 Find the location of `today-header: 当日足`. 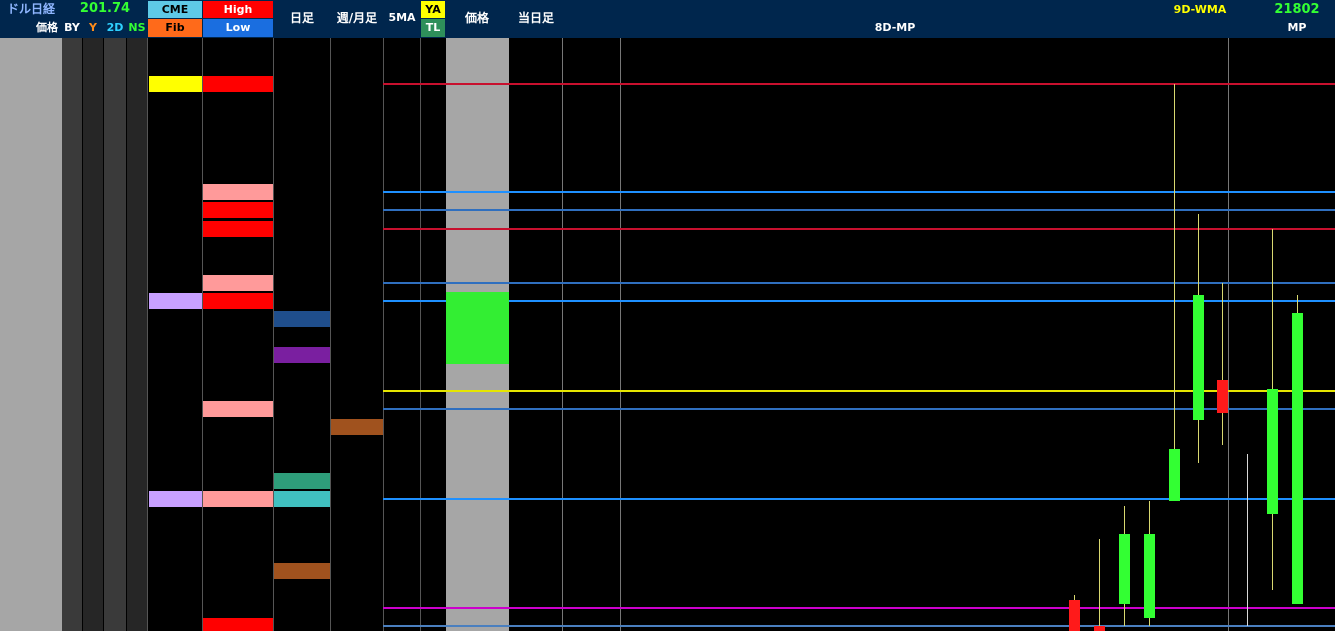

today-header: 当日足 is located at coordinates (535, 18).